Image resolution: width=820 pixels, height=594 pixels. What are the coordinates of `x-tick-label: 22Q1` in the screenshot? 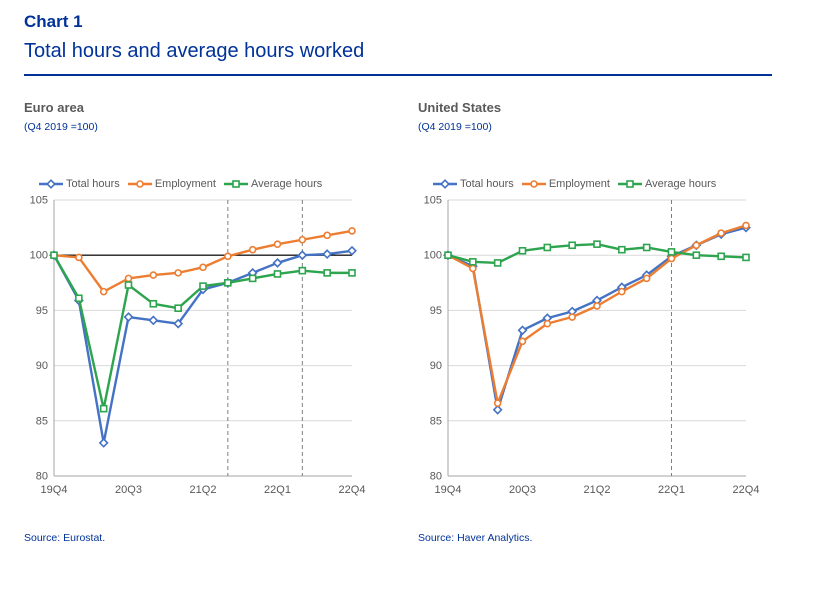 It's located at (671, 490).